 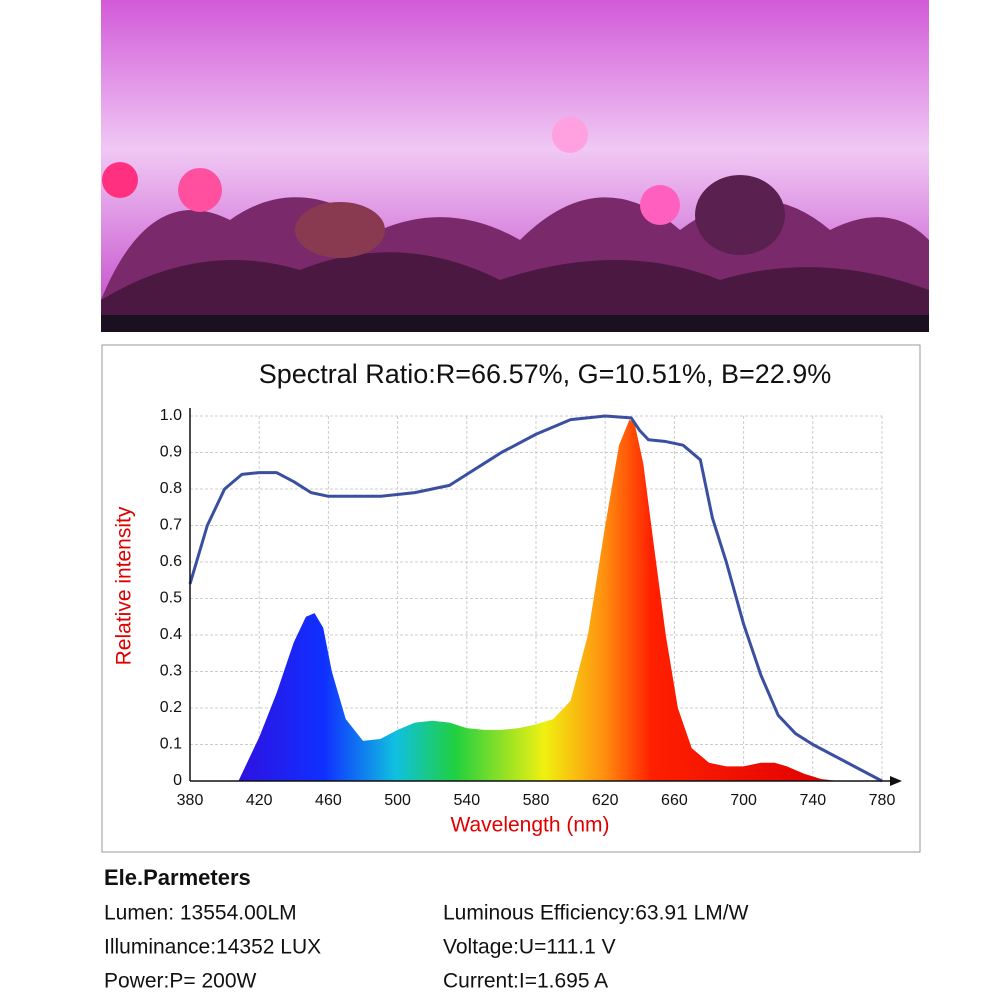 What do you see at coordinates (529, 825) in the screenshot?
I see `x-axis-label: Wavelength (nm)` at bounding box center [529, 825].